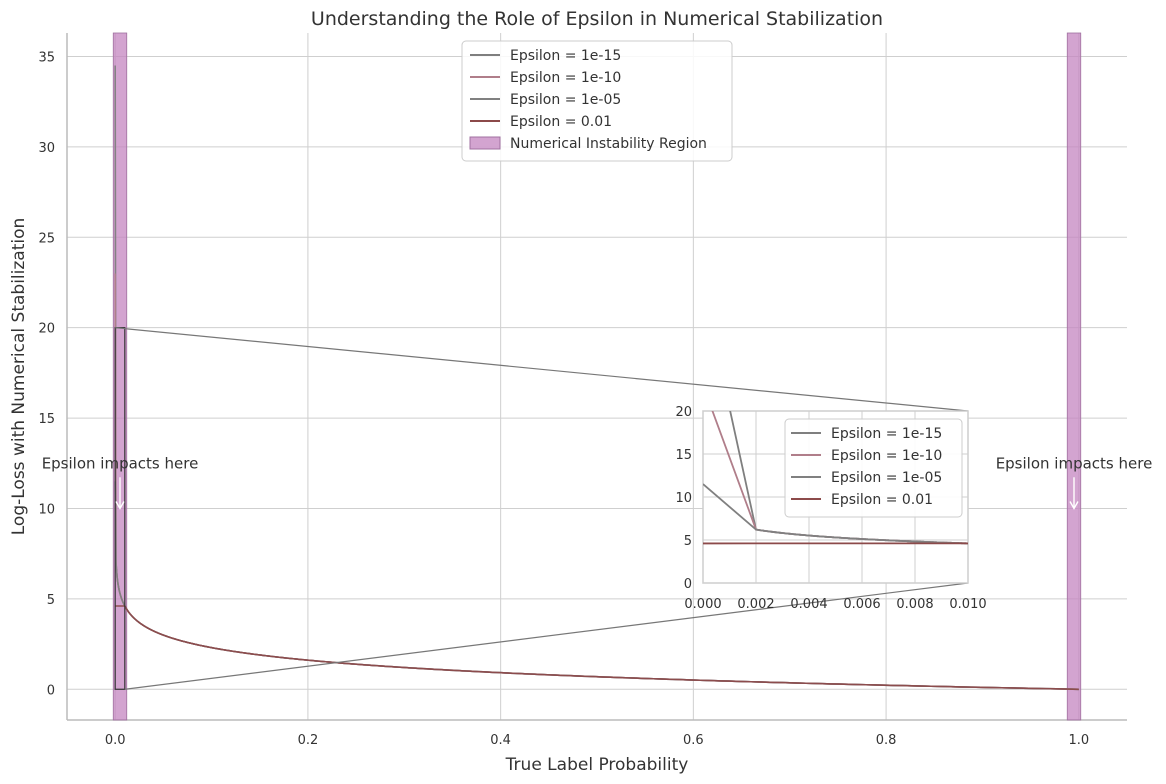 This screenshot has width=1166, height=784. What do you see at coordinates (46, 148) in the screenshot?
I see `y-tick-label: 30` at bounding box center [46, 148].